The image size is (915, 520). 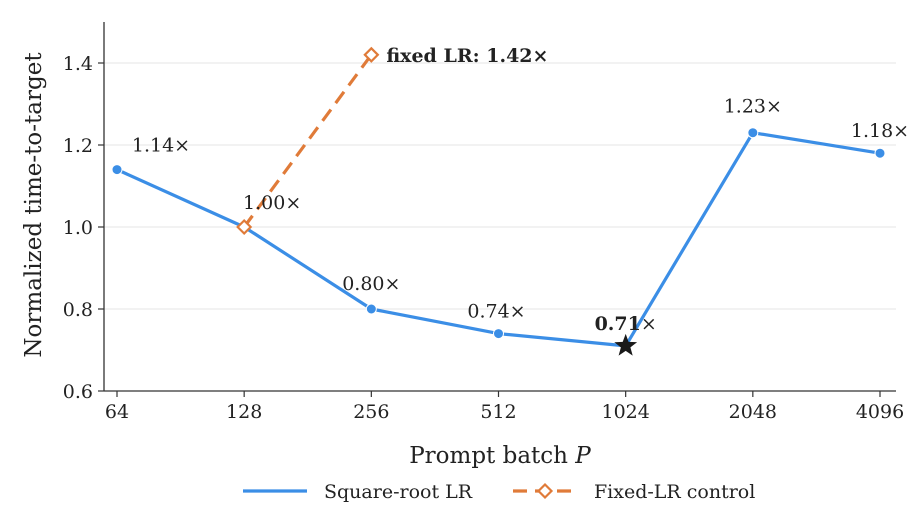 I want to click on data-label: 1.18×, so click(x=880, y=131).